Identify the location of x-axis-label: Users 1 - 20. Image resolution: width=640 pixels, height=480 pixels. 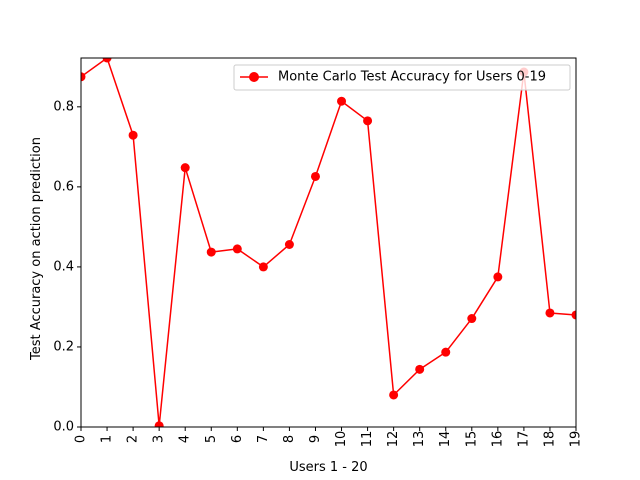
(328, 467).